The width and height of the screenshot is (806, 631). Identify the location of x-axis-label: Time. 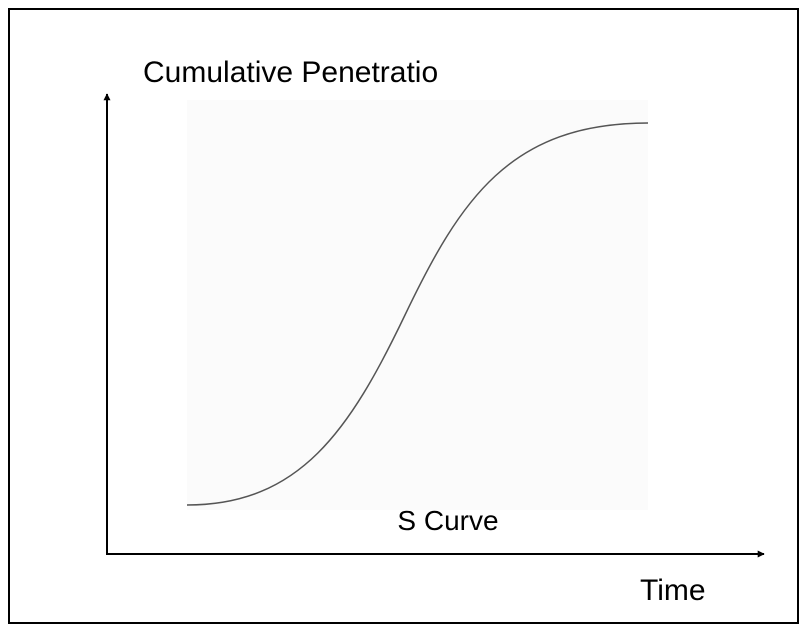
(673, 590).